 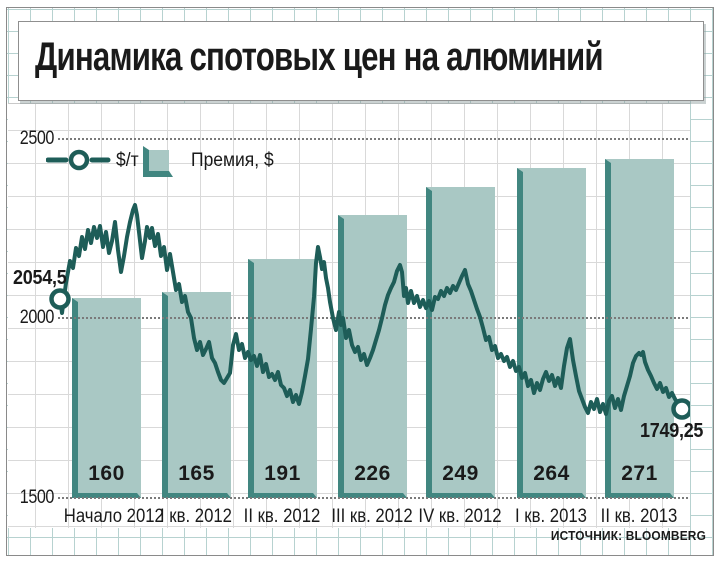 I want to click on premium-bar-II кв. 2013, so click(x=639, y=328).